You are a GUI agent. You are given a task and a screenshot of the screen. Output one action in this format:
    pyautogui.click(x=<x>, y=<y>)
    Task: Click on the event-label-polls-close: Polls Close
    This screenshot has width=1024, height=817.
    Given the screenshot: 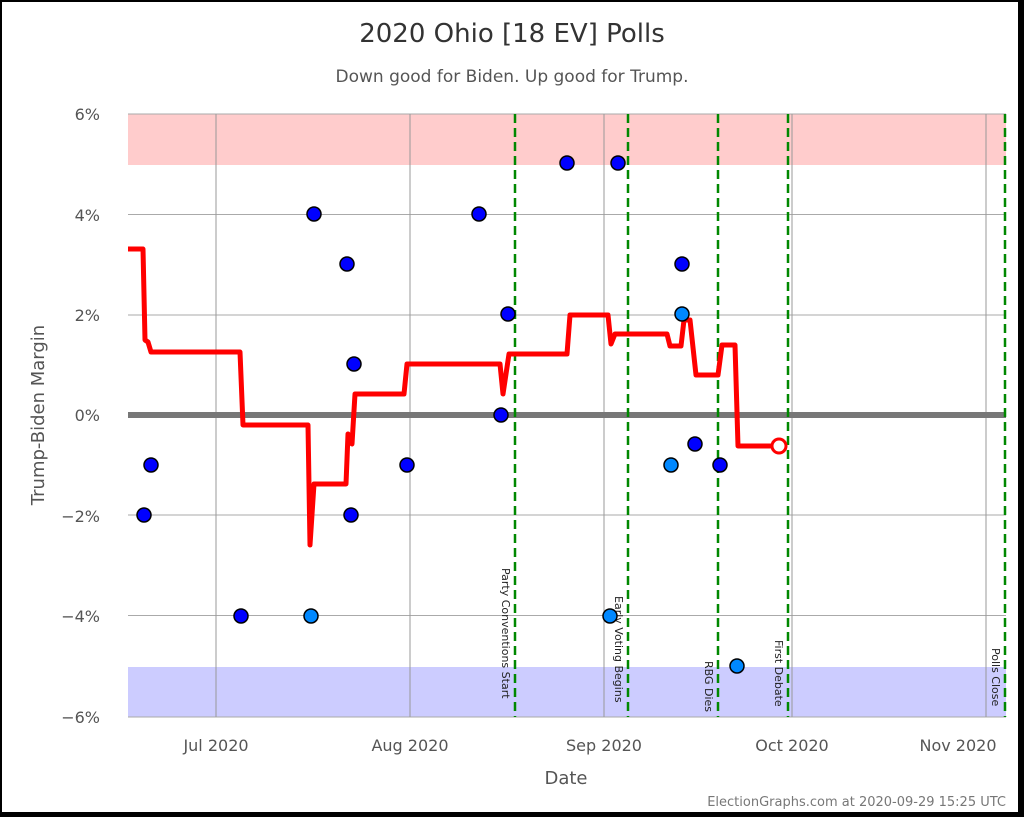 What is the action you would take?
    pyautogui.click(x=995, y=677)
    